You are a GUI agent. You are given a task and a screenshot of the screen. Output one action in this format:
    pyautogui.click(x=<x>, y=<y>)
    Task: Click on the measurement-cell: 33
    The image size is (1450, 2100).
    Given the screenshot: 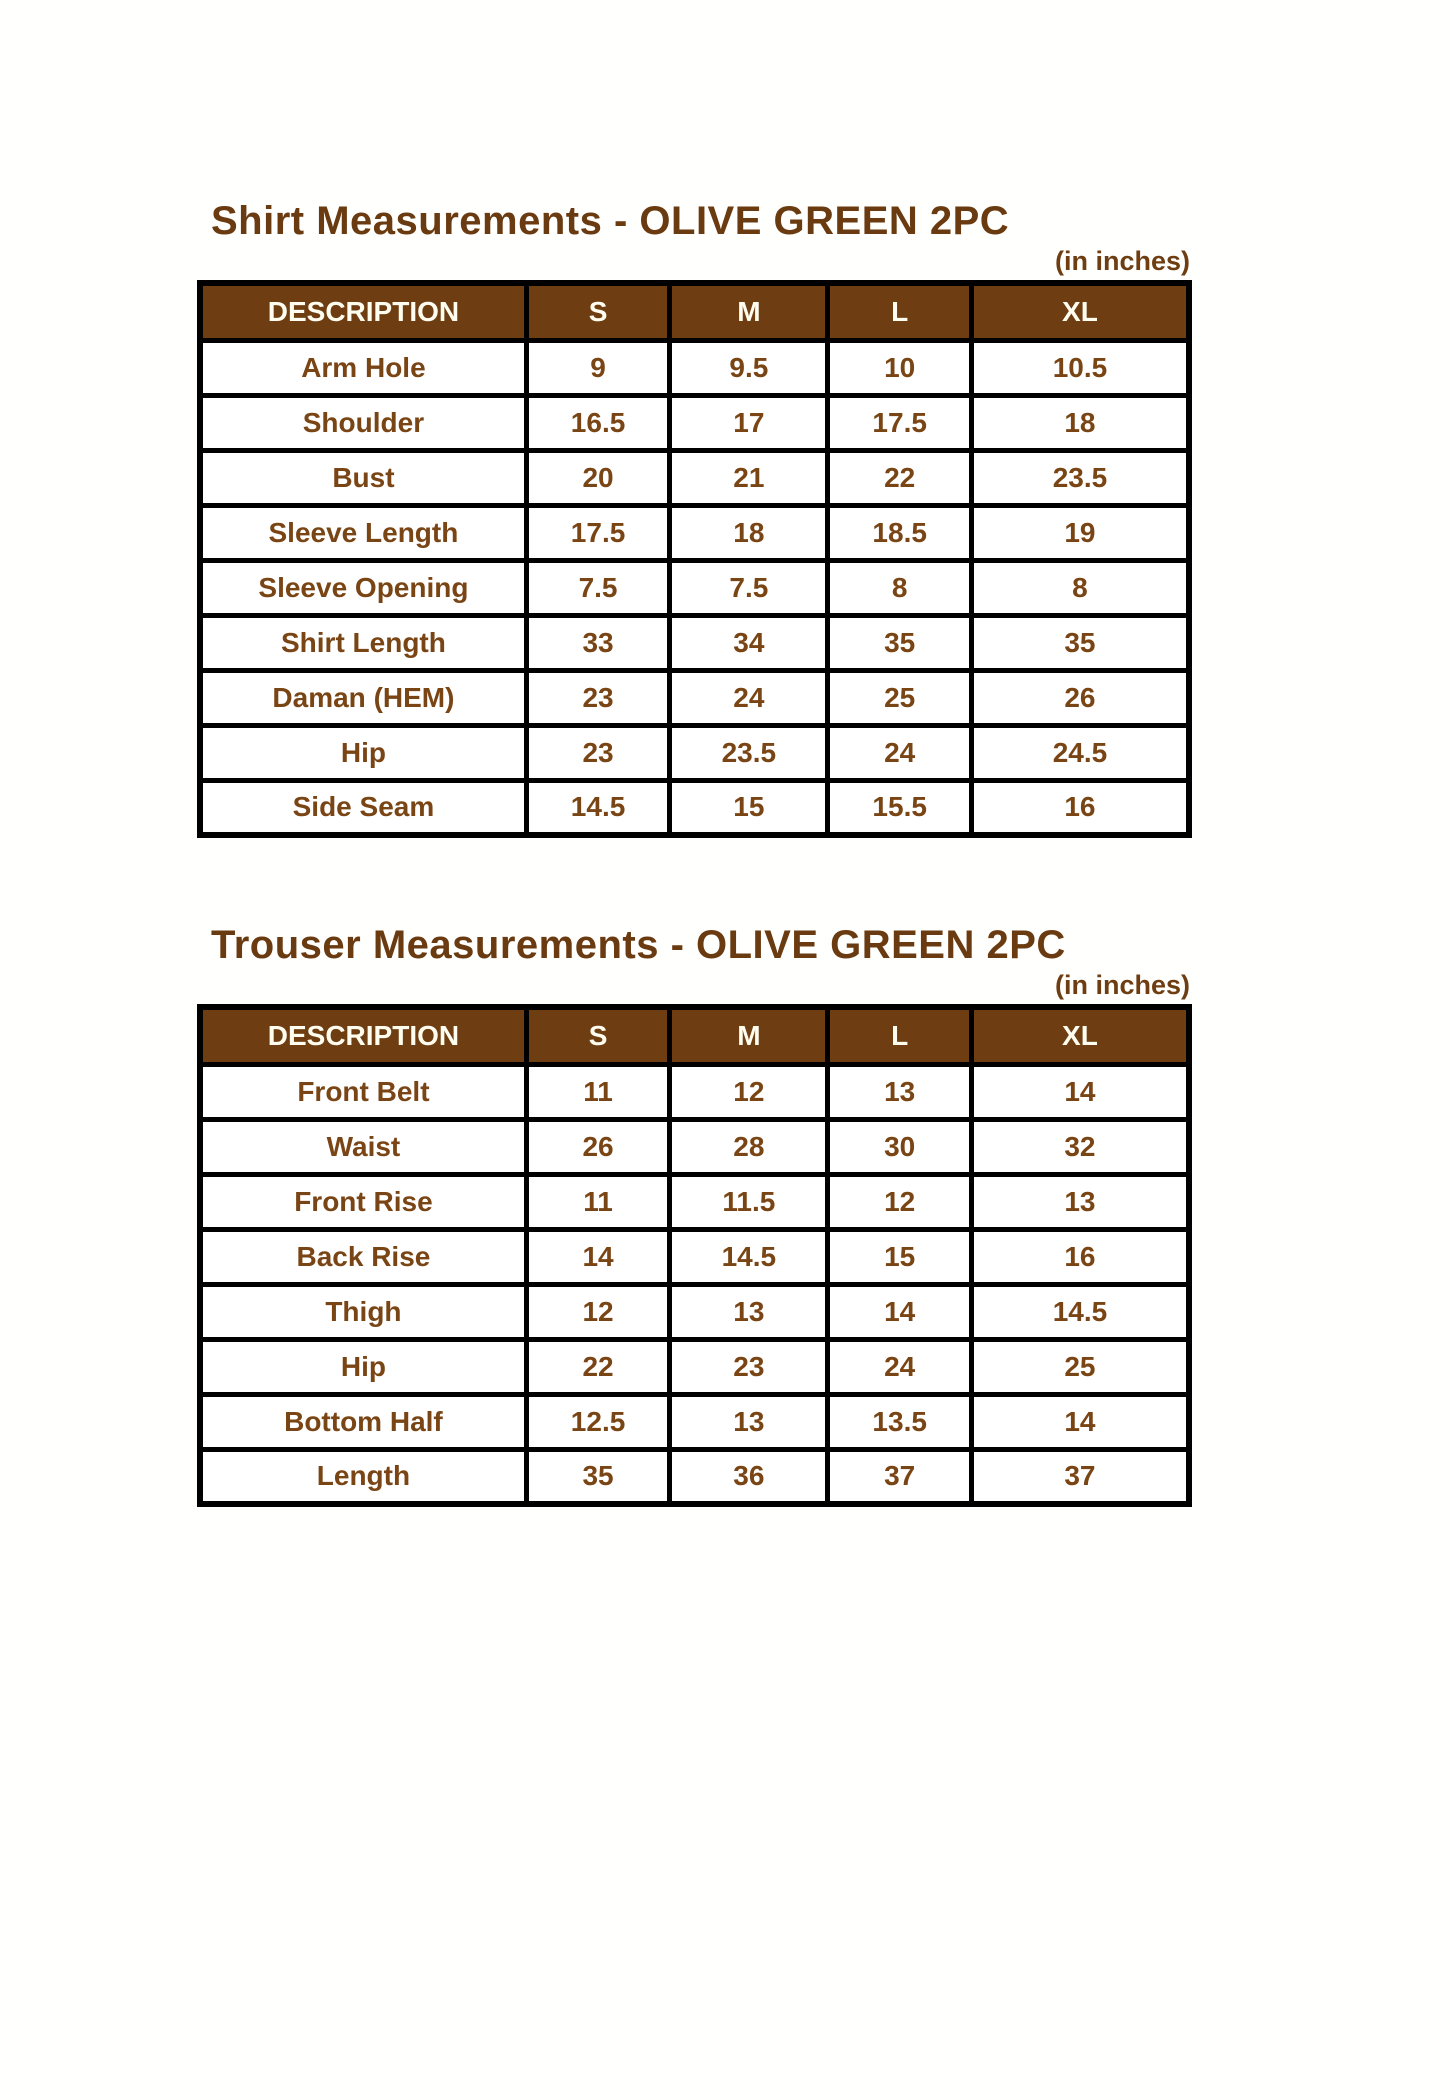 What is the action you would take?
    pyautogui.click(x=598, y=642)
    